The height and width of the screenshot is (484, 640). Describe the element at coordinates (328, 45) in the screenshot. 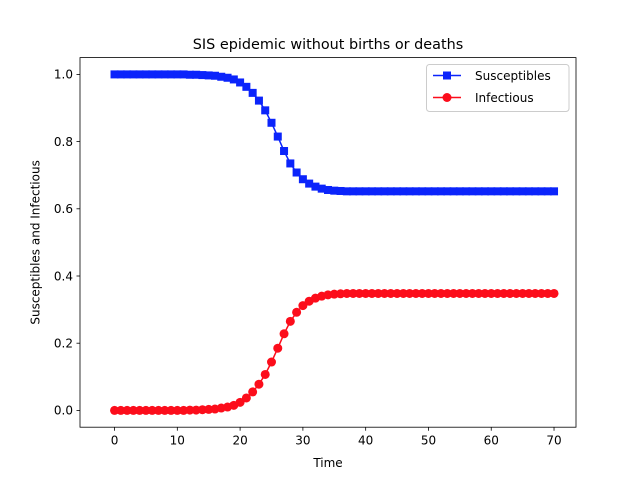

I see `chart-title: SIS epidemic without births or deaths` at that location.